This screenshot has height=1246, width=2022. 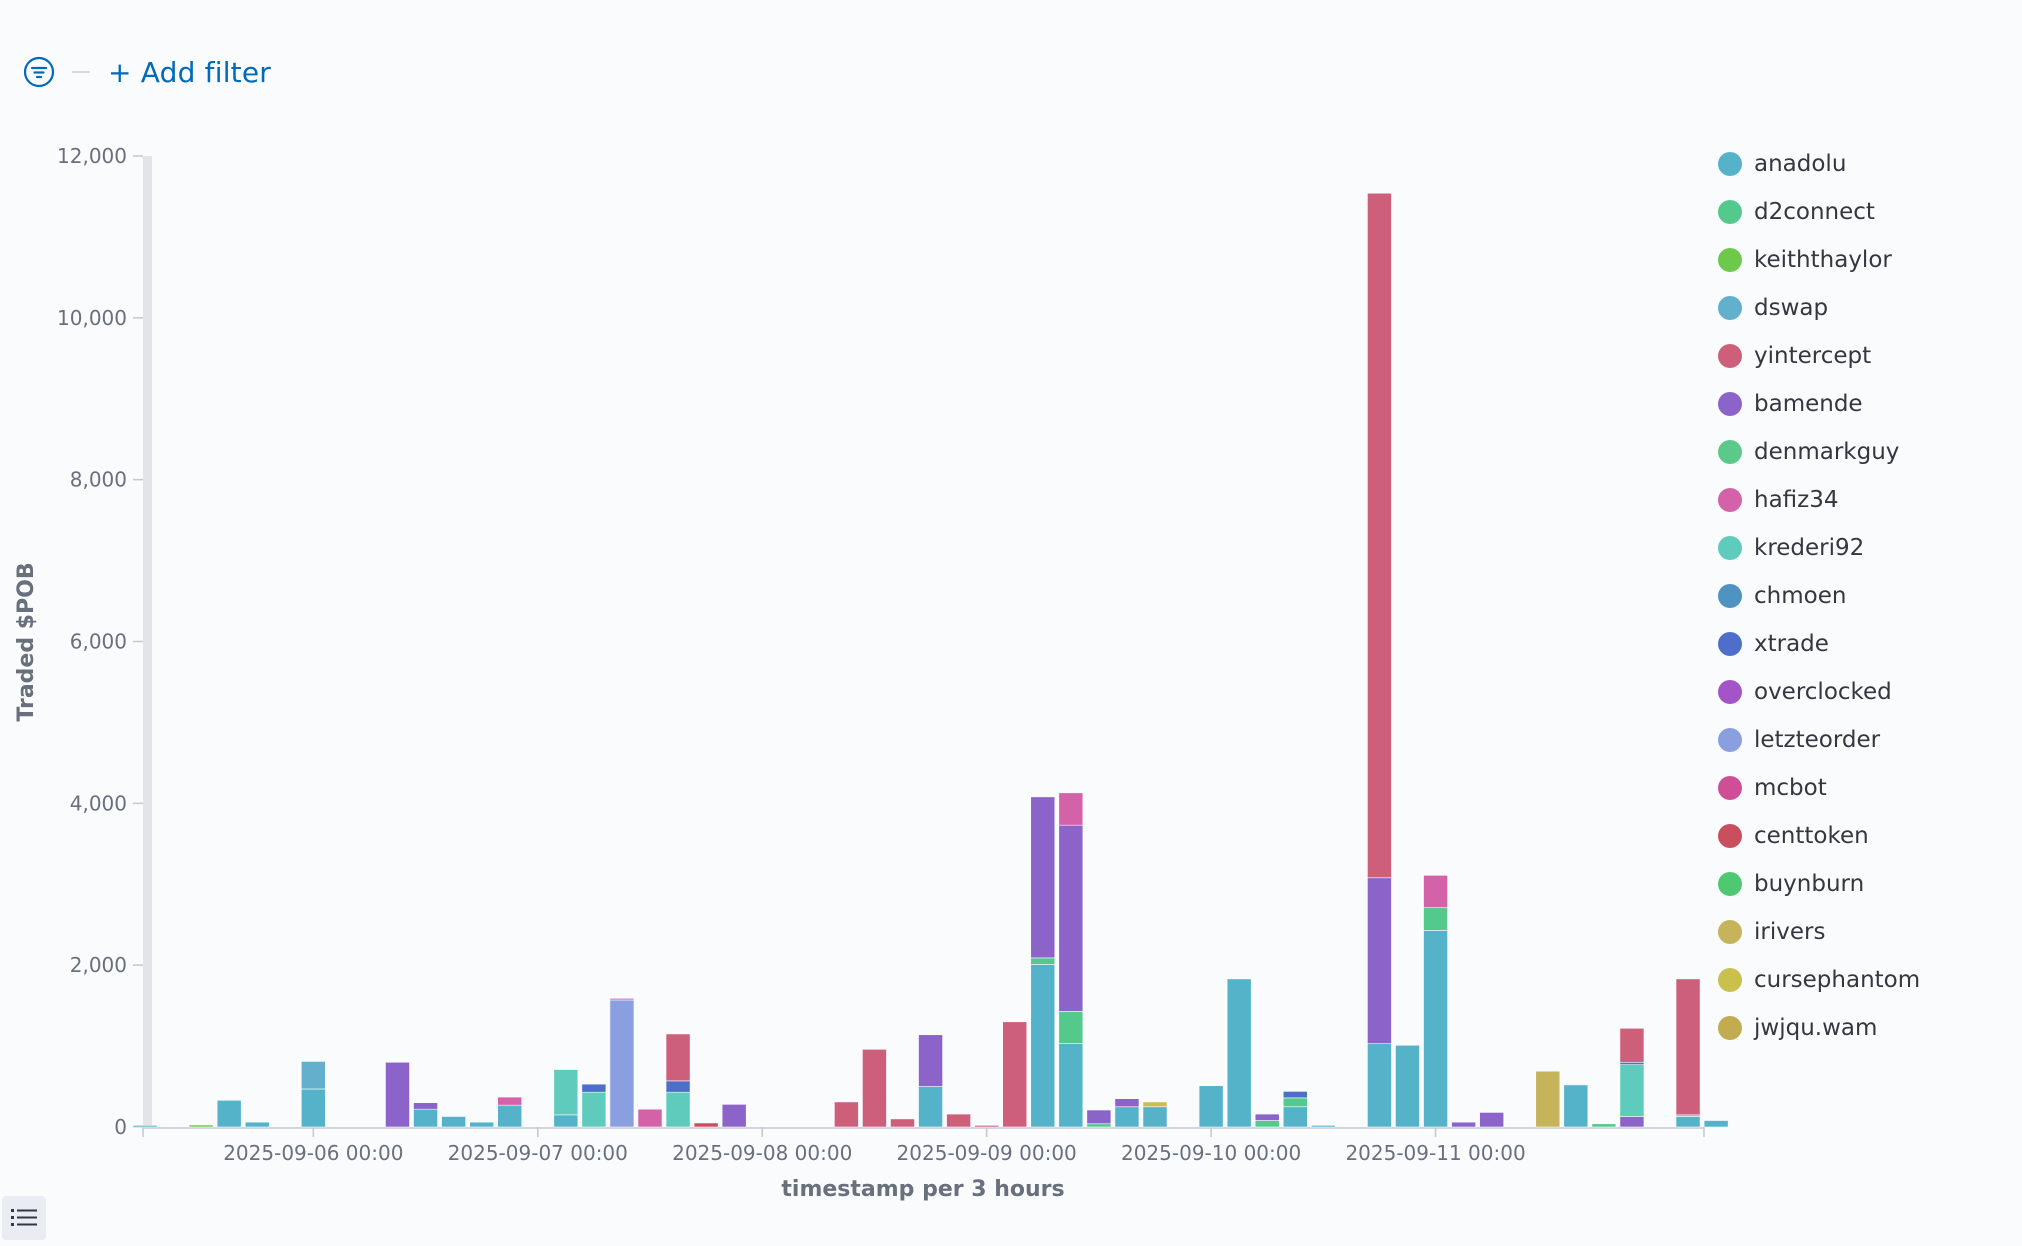 What do you see at coordinates (1868, 788) in the screenshot?
I see `legend-item-mcbot: mcbot` at bounding box center [1868, 788].